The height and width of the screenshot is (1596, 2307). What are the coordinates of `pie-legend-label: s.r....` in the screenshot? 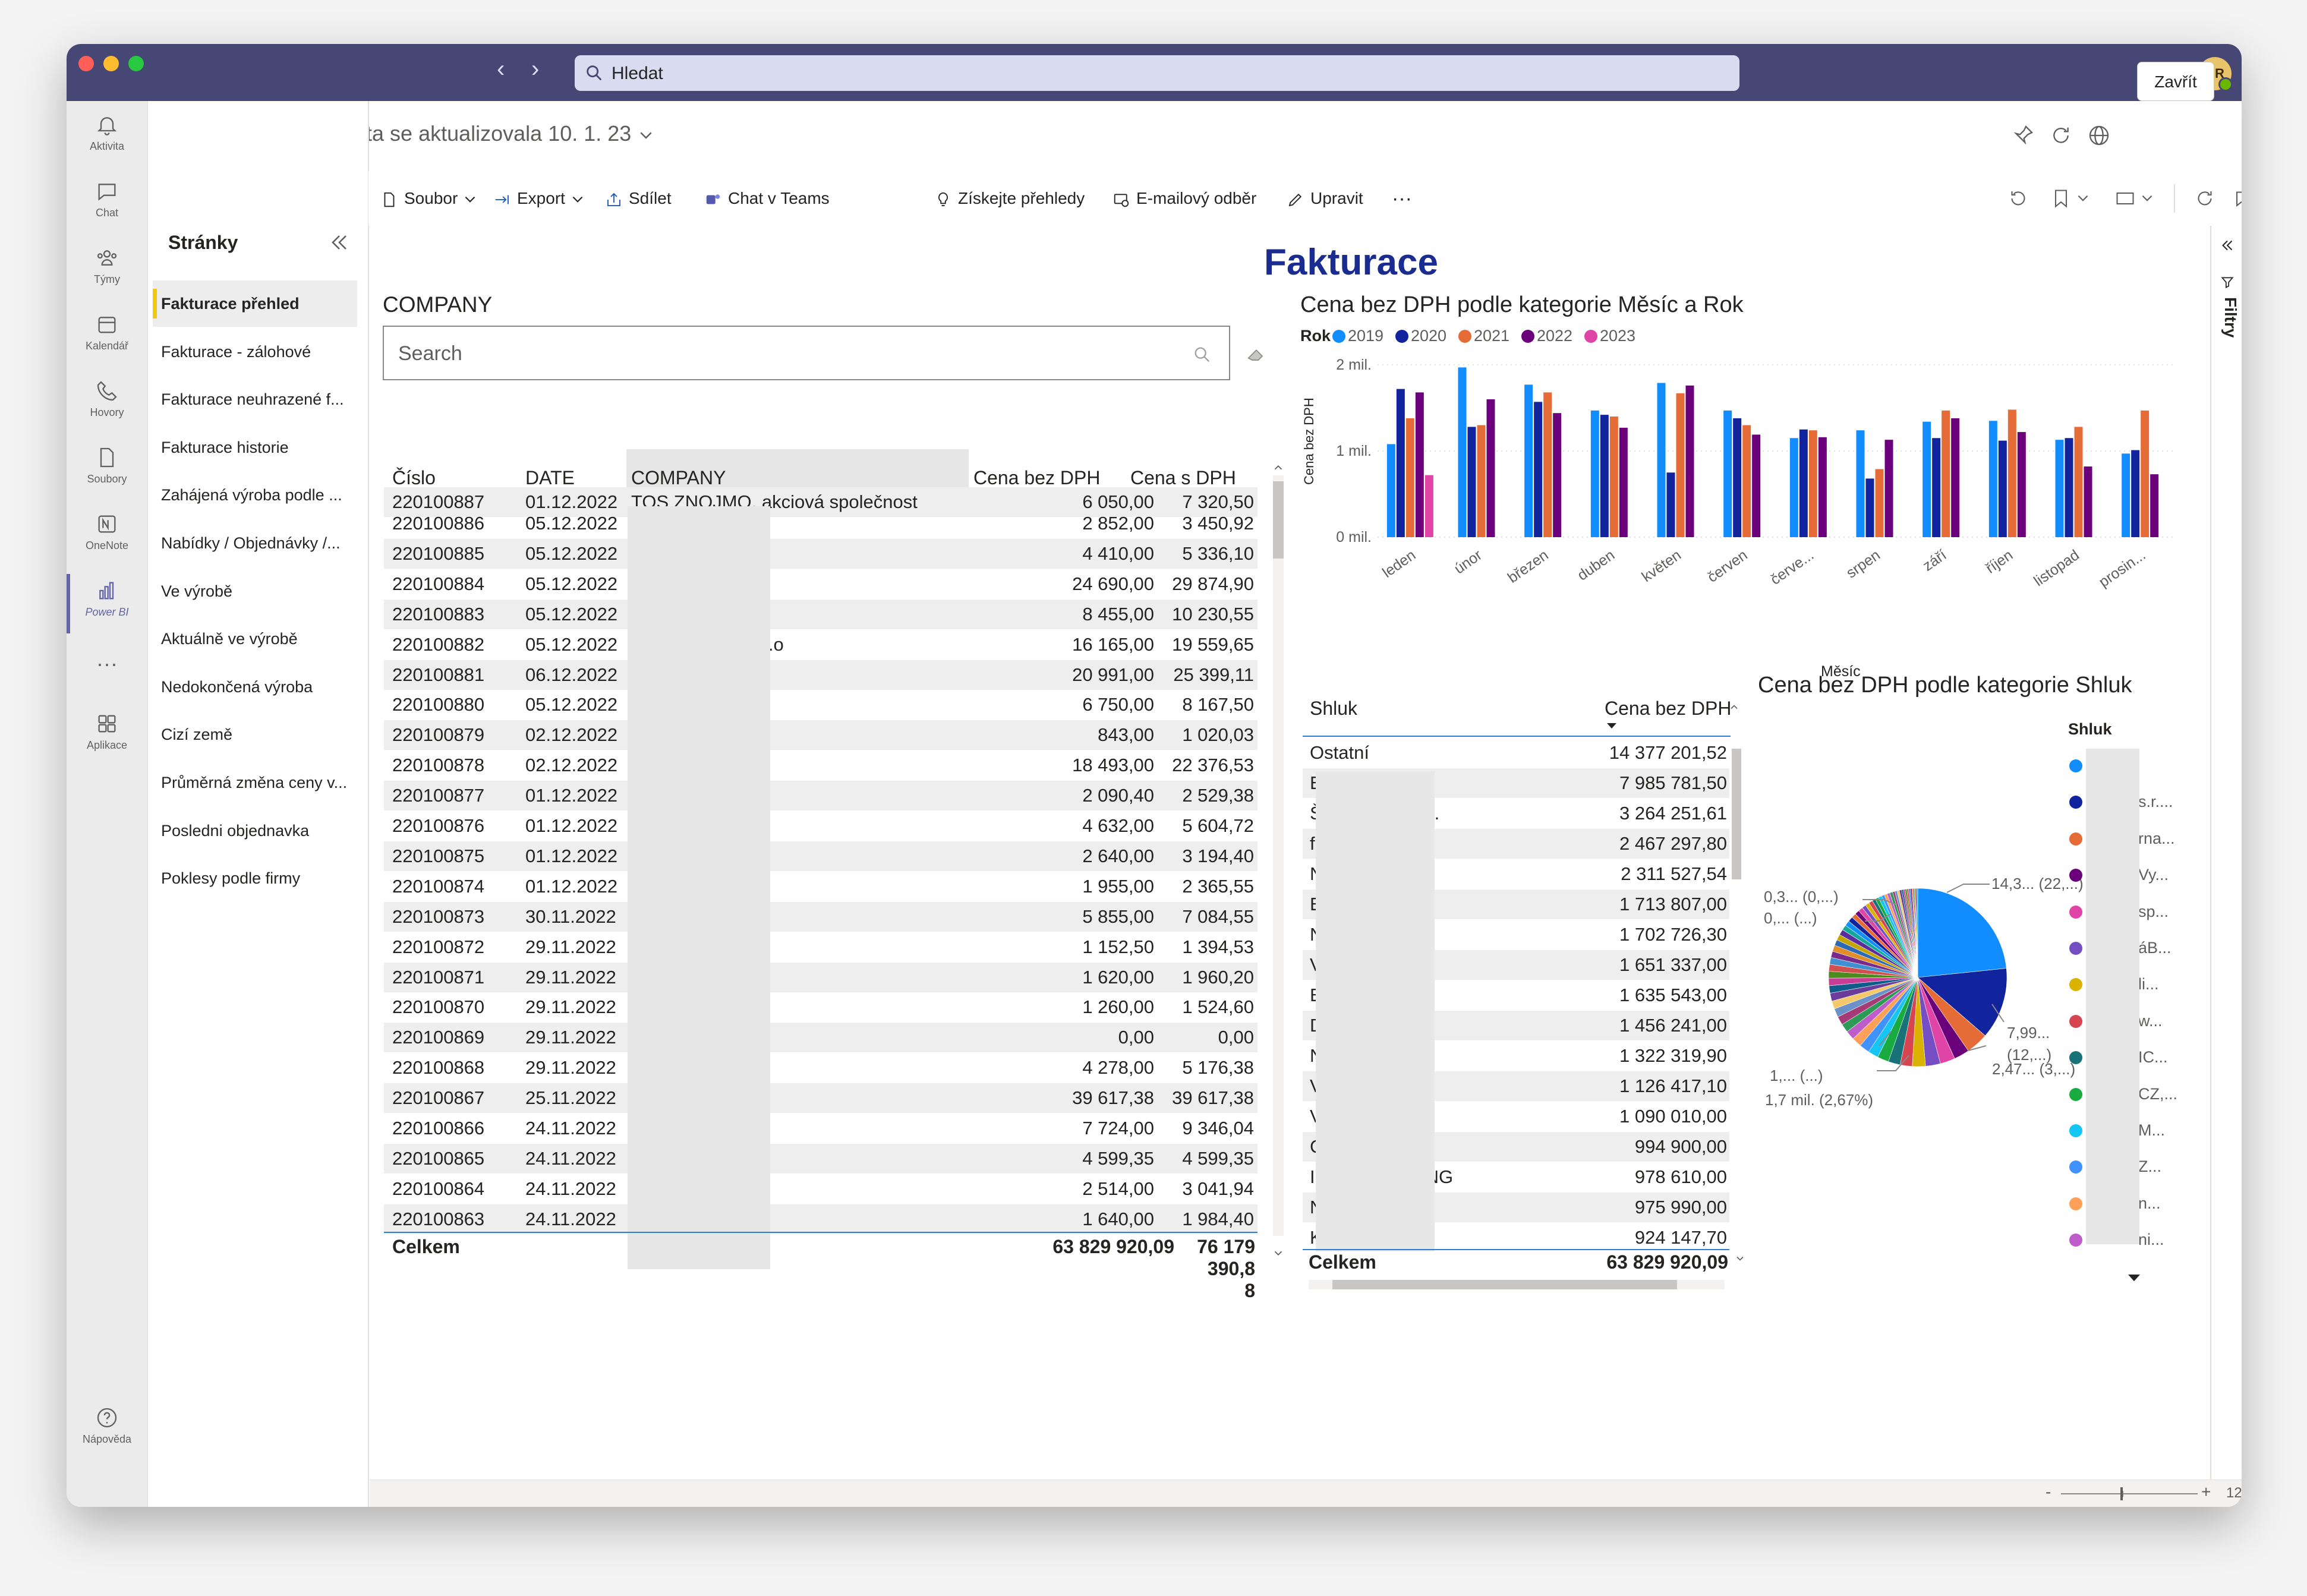 It's located at (2155, 802).